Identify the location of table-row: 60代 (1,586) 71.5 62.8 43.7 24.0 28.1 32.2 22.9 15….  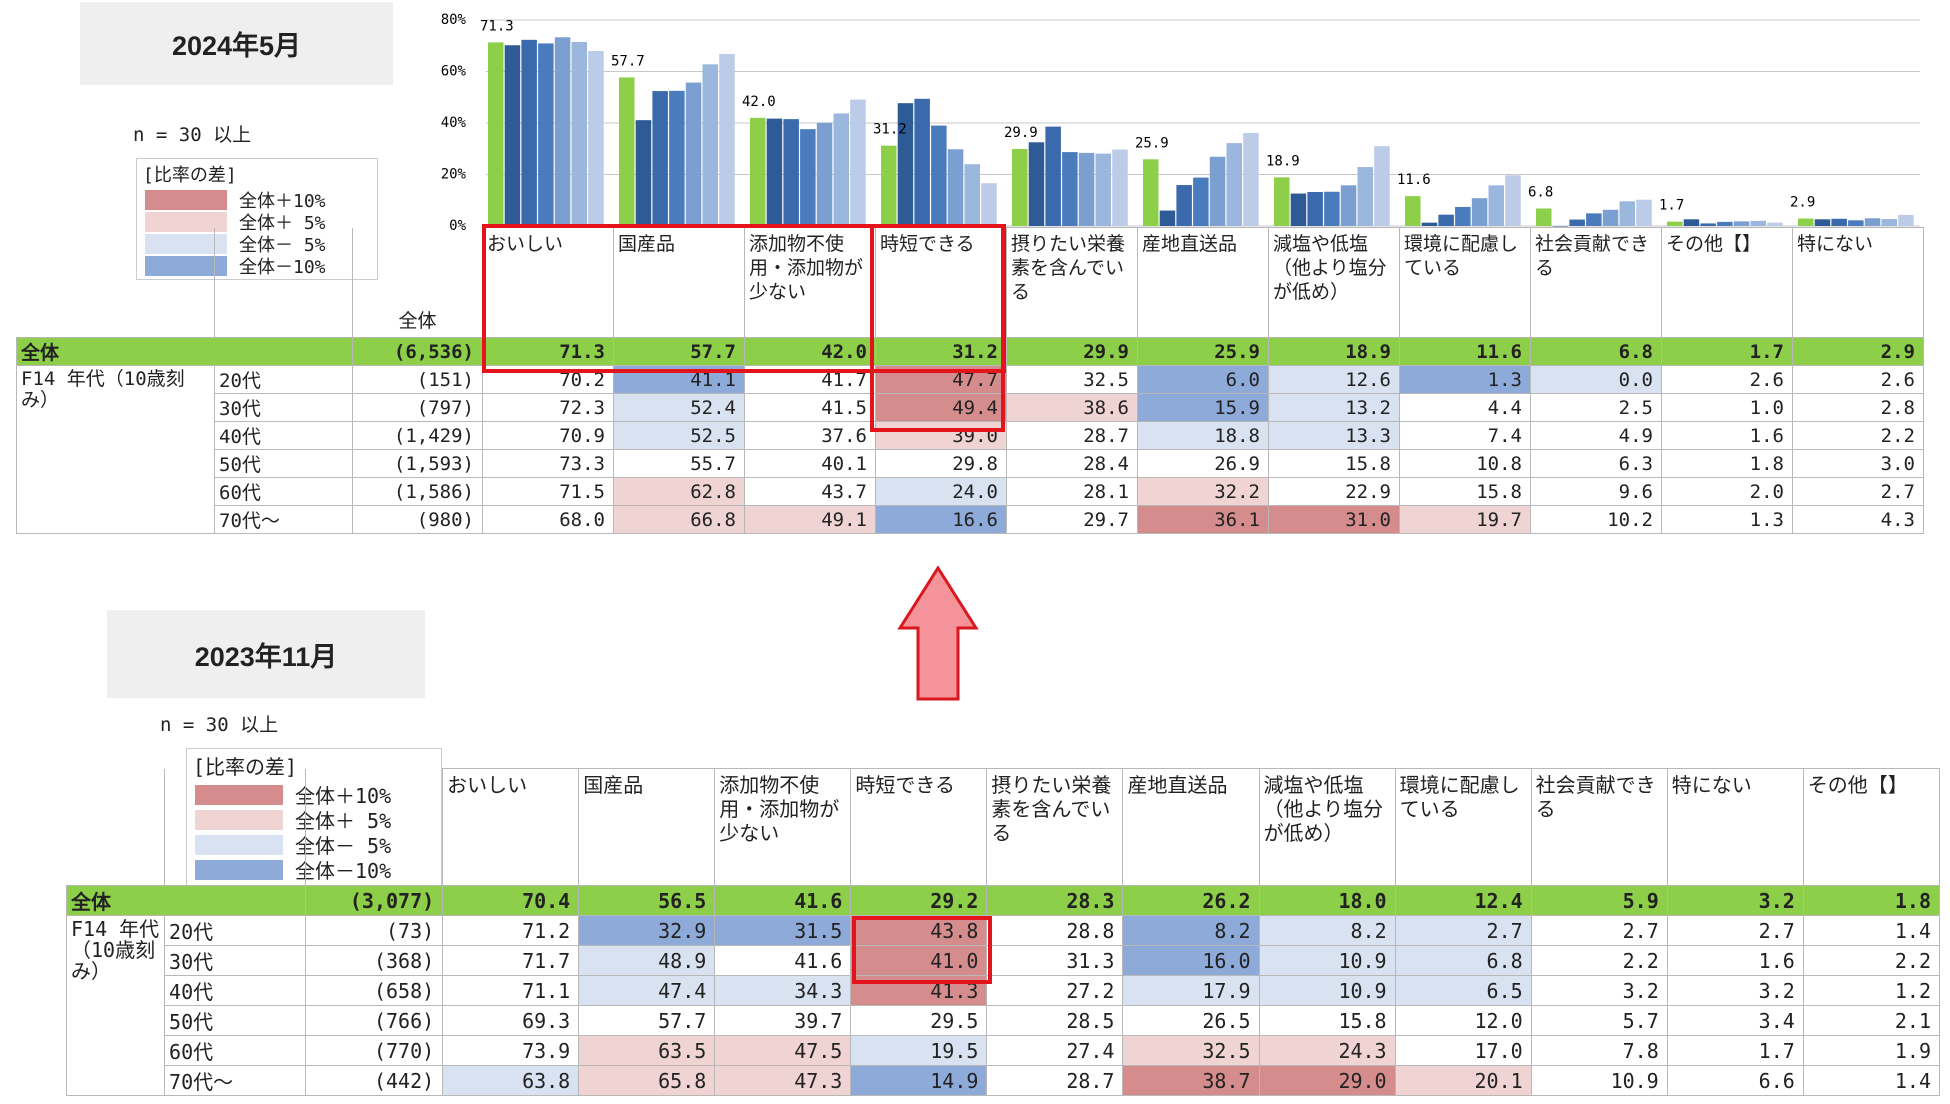
(970, 491).